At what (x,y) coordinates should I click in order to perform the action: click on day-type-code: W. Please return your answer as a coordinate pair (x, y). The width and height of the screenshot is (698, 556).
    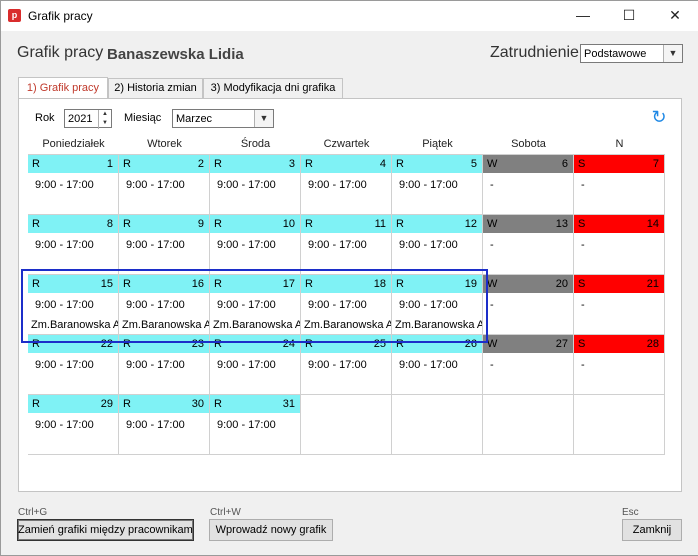
    Looking at the image, I should click on (492, 344).